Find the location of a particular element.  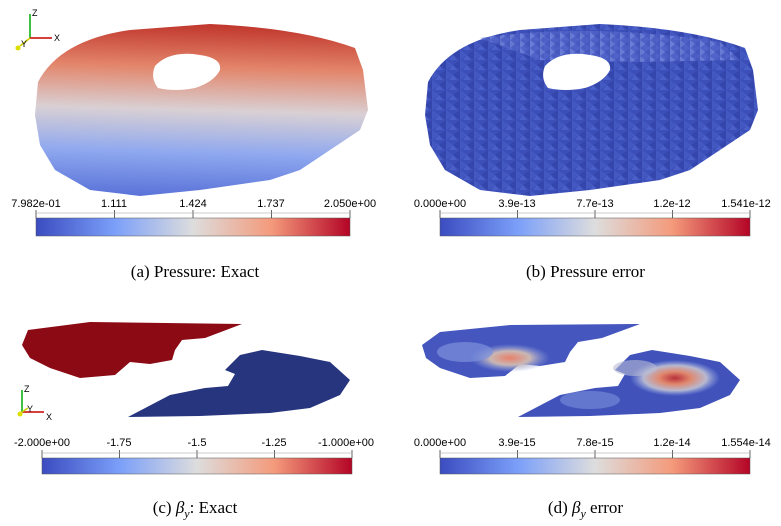

lower-domain-half is located at coordinates (239, 383).